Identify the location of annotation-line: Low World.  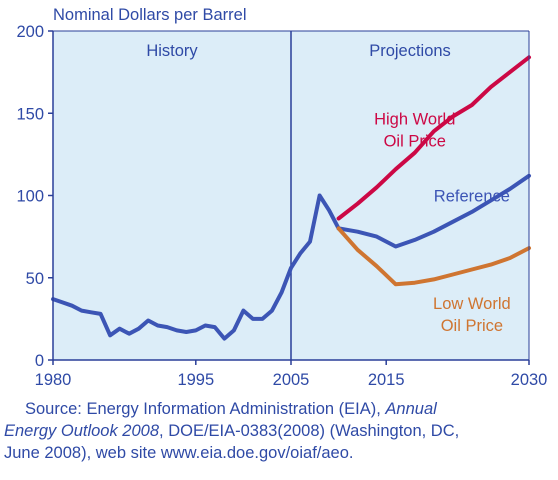
(472, 304).